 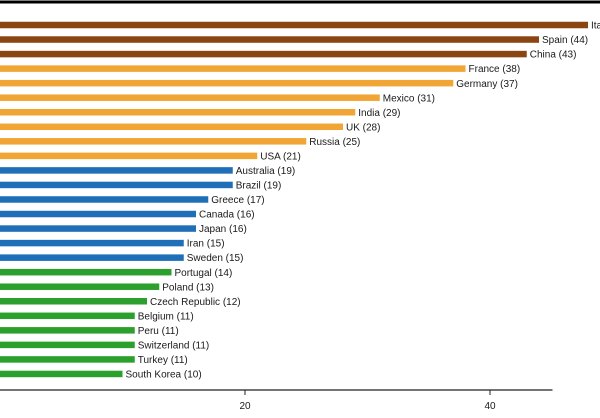 What do you see at coordinates (206, 244) in the screenshot?
I see `bar-label-iran: Iran (15)` at bounding box center [206, 244].